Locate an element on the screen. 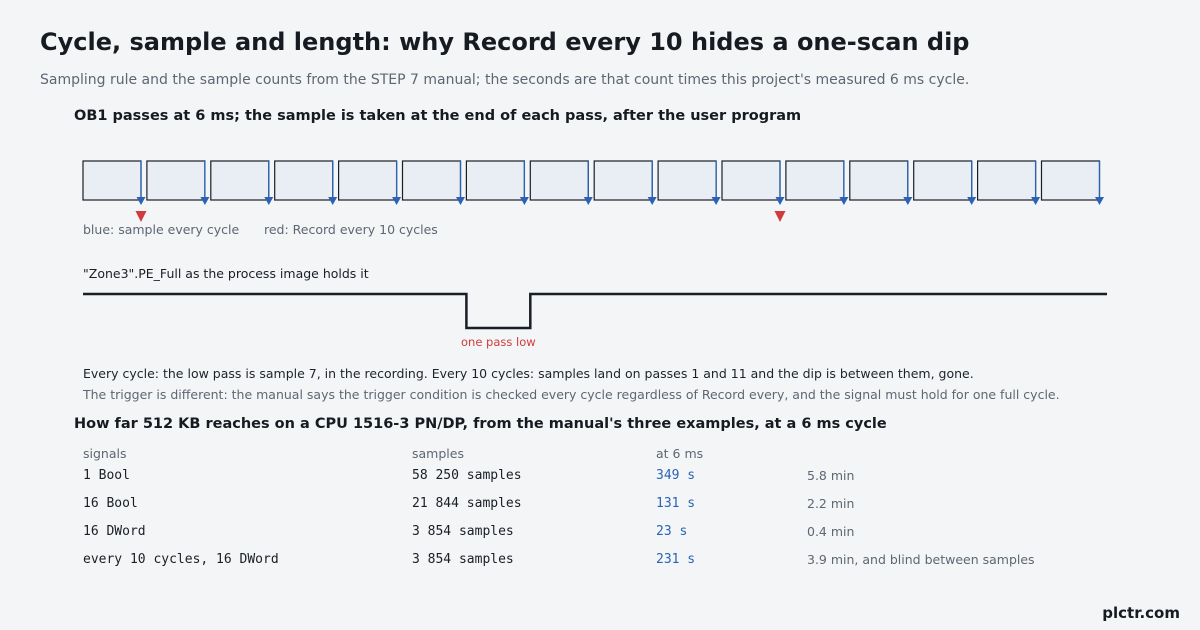  cell-seconds: 23 s is located at coordinates (672, 531).